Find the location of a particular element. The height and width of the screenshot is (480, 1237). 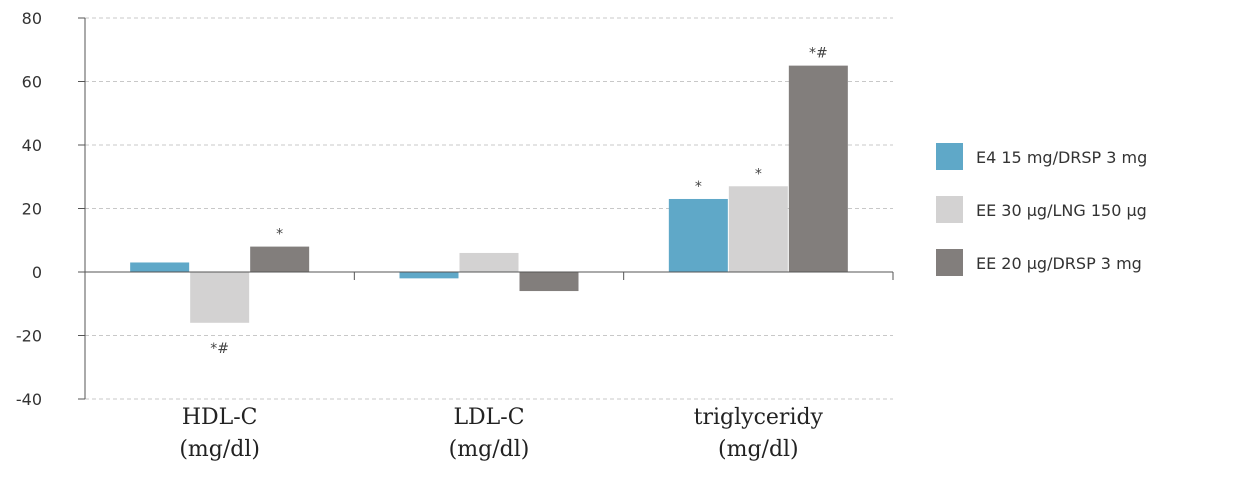

y-tick-label: -40 is located at coordinates (29, 399).